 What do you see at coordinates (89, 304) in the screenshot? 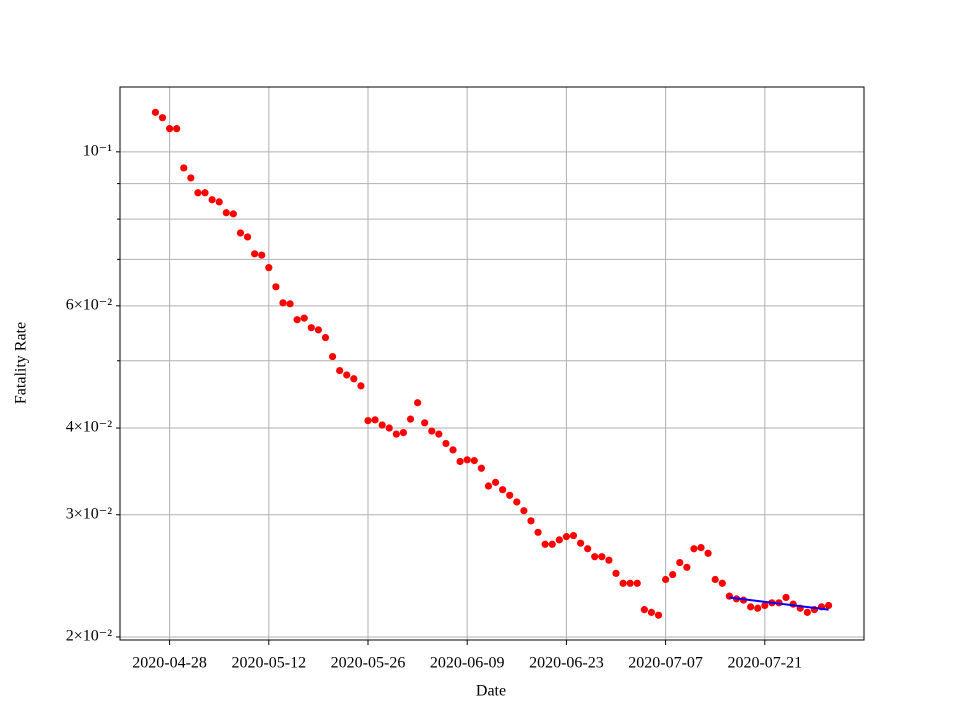
I see `y-tick-label: 6×10⁻²` at bounding box center [89, 304].